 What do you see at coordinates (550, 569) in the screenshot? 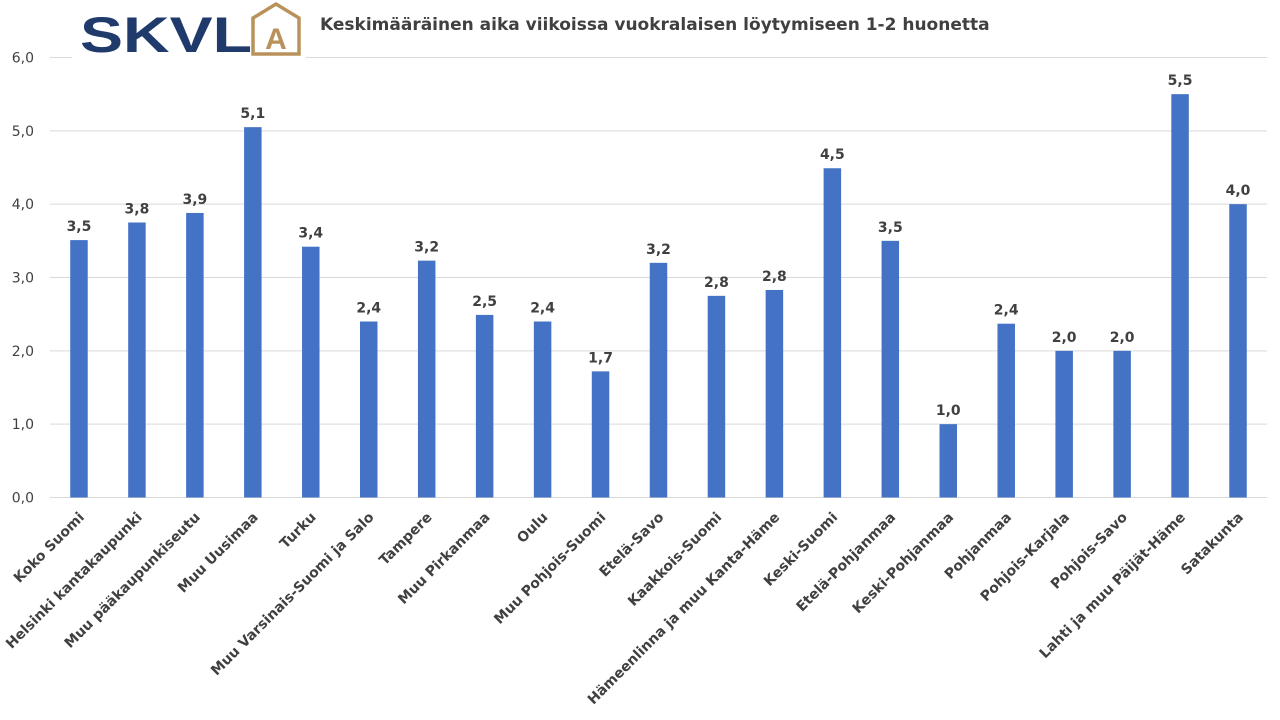
I see `category-label: Muu Pohjois-Suomi` at bounding box center [550, 569].